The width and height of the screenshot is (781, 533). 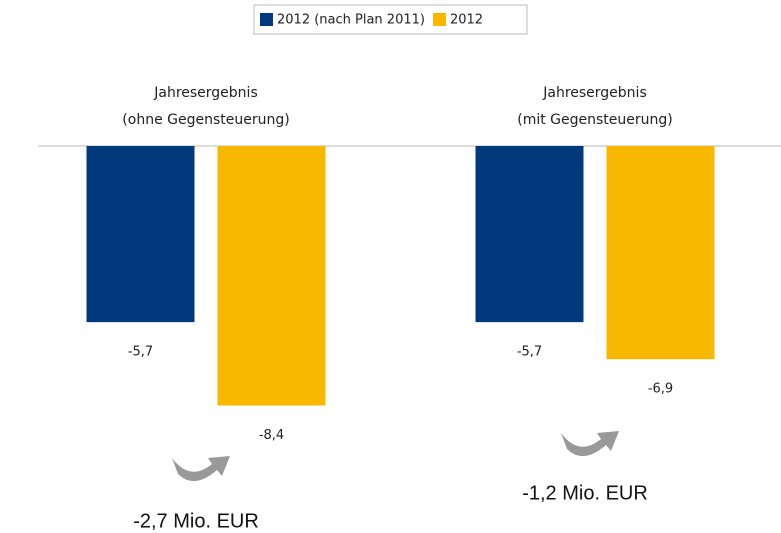 I want to click on legend-label: 2012 (nach Plan 2011), so click(x=351, y=20).